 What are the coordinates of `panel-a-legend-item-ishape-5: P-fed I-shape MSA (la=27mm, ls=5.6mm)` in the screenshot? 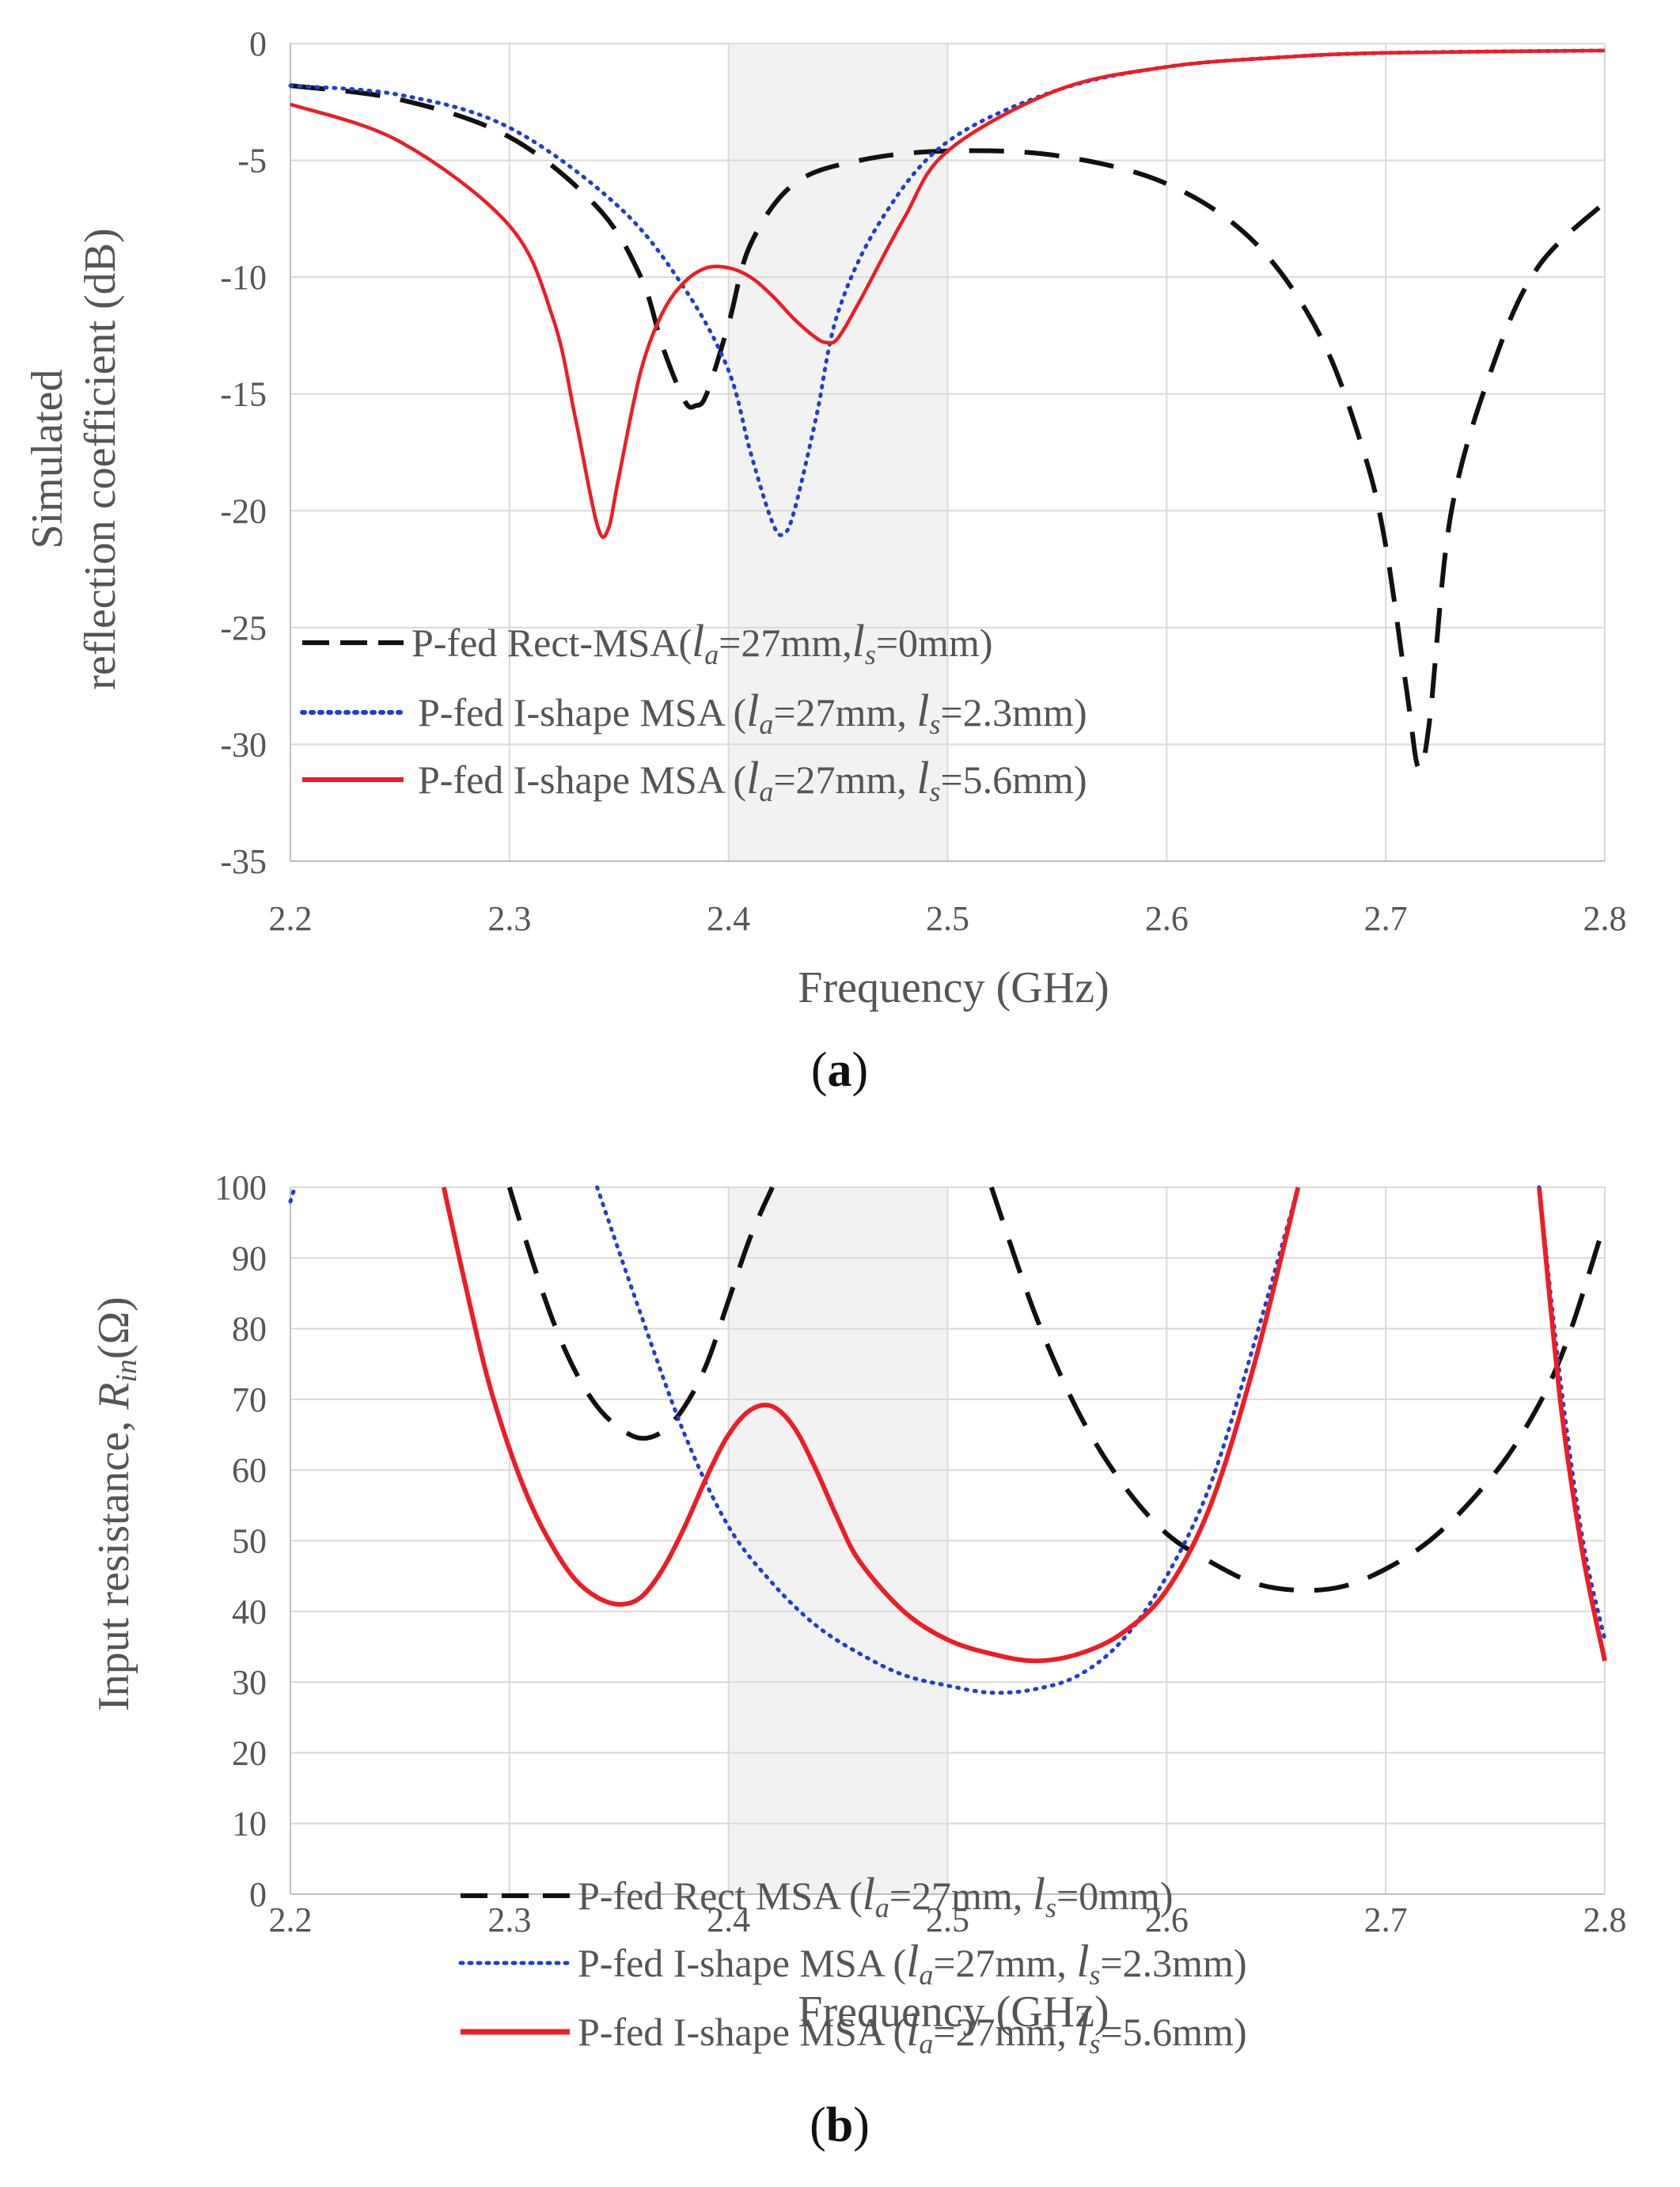 It's located at (694, 779).